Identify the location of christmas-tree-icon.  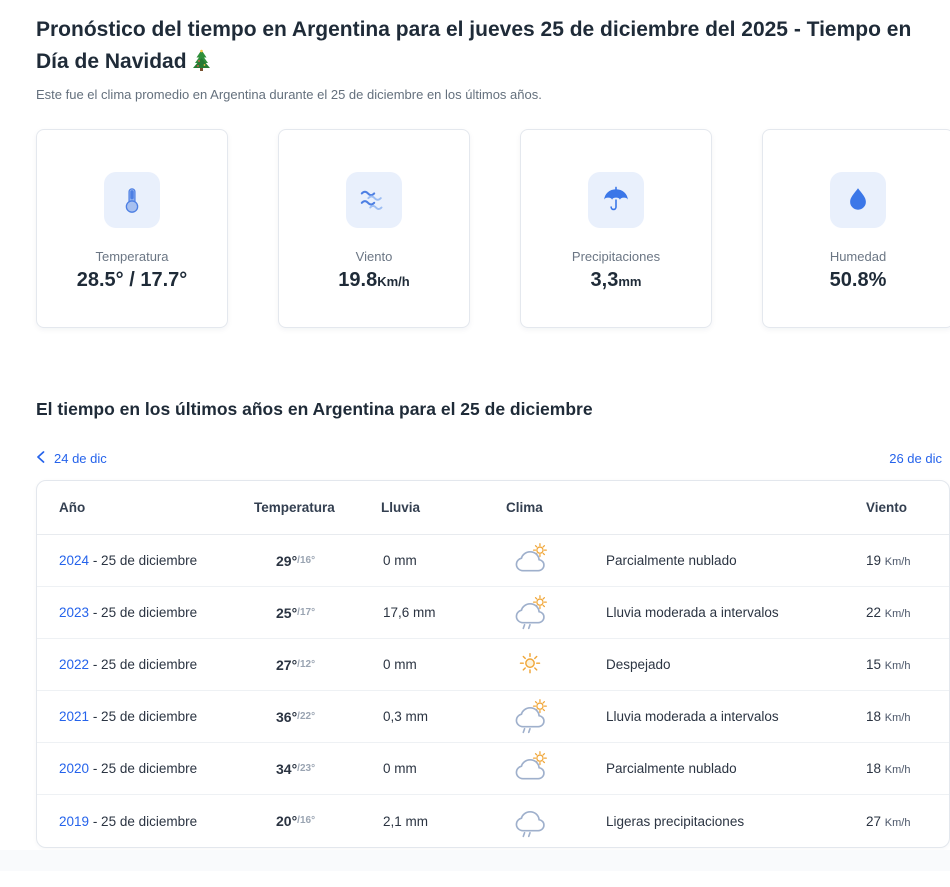
(201, 65).